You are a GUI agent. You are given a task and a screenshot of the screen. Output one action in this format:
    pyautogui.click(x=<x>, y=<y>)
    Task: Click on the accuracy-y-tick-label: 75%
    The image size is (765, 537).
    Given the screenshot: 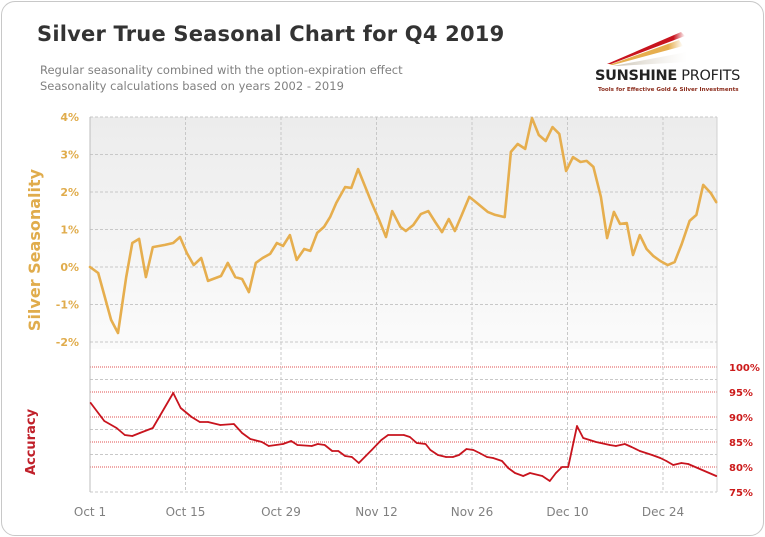 What is the action you would take?
    pyautogui.click(x=741, y=493)
    